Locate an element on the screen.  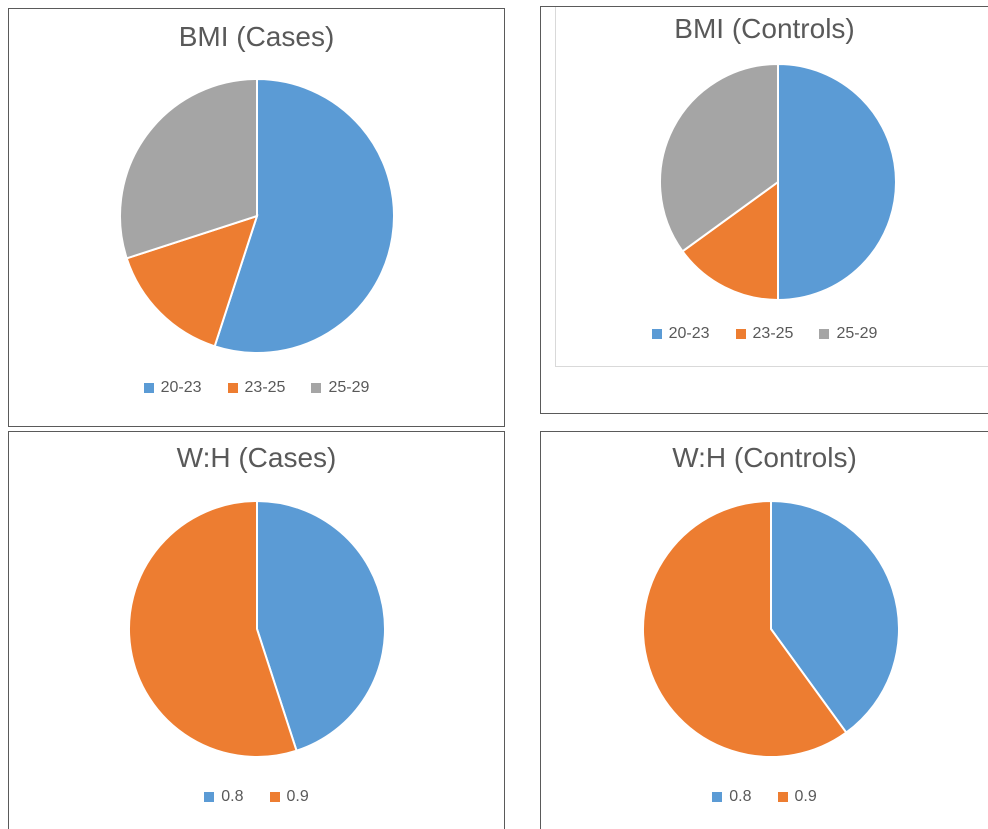
chart-title: BMI (Controls) is located at coordinates (764, 28).